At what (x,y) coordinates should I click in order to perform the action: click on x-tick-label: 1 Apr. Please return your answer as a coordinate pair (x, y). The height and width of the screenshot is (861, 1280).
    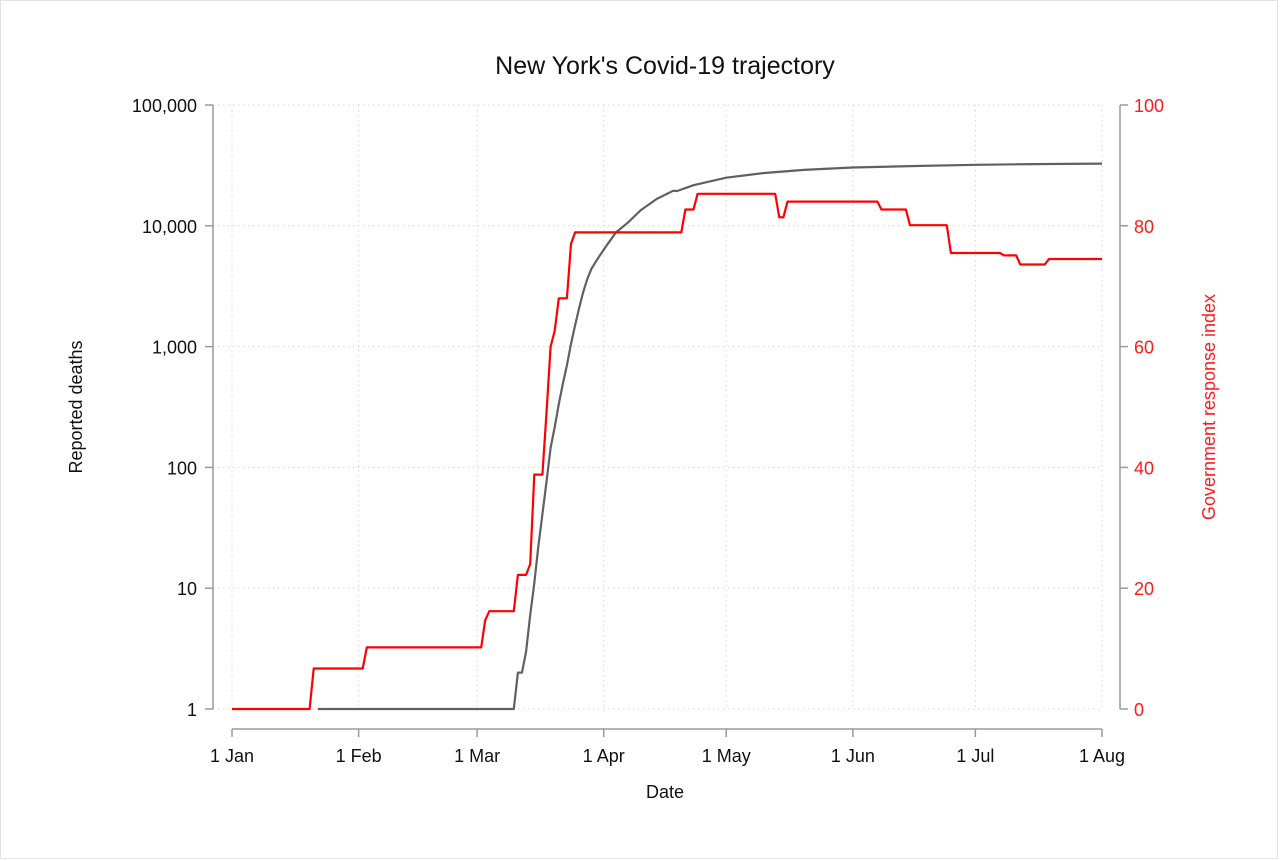
    Looking at the image, I should click on (604, 756).